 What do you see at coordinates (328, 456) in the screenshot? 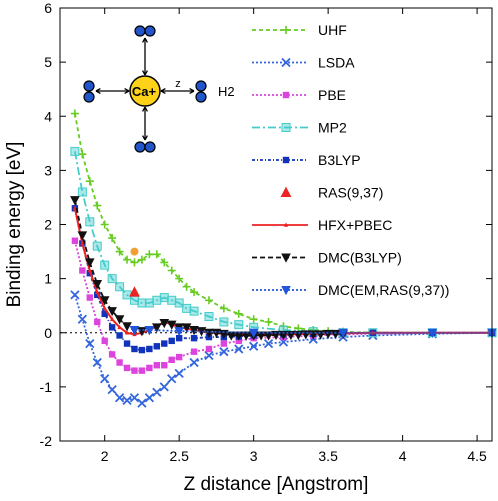
I see `x-tick-label: 3.5` at bounding box center [328, 456].